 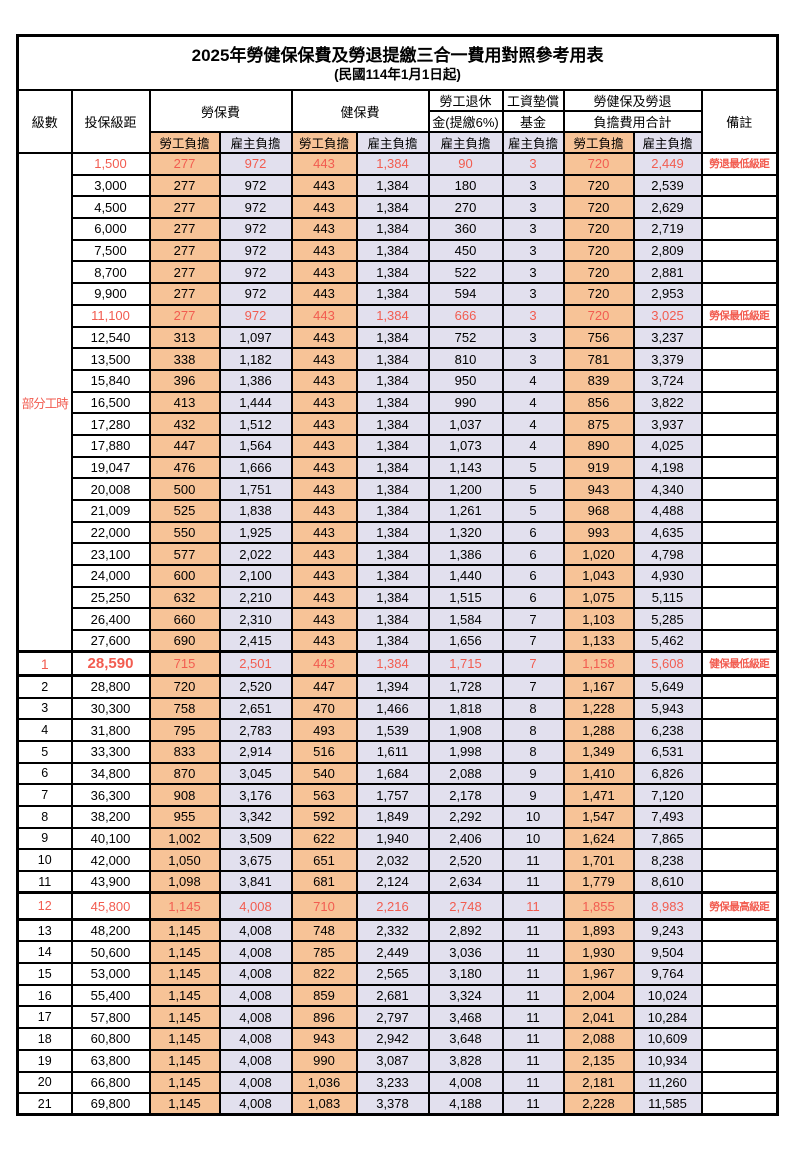 What do you see at coordinates (598, 576) in the screenshot?
I see `total-employee-cell: 1,043` at bounding box center [598, 576].